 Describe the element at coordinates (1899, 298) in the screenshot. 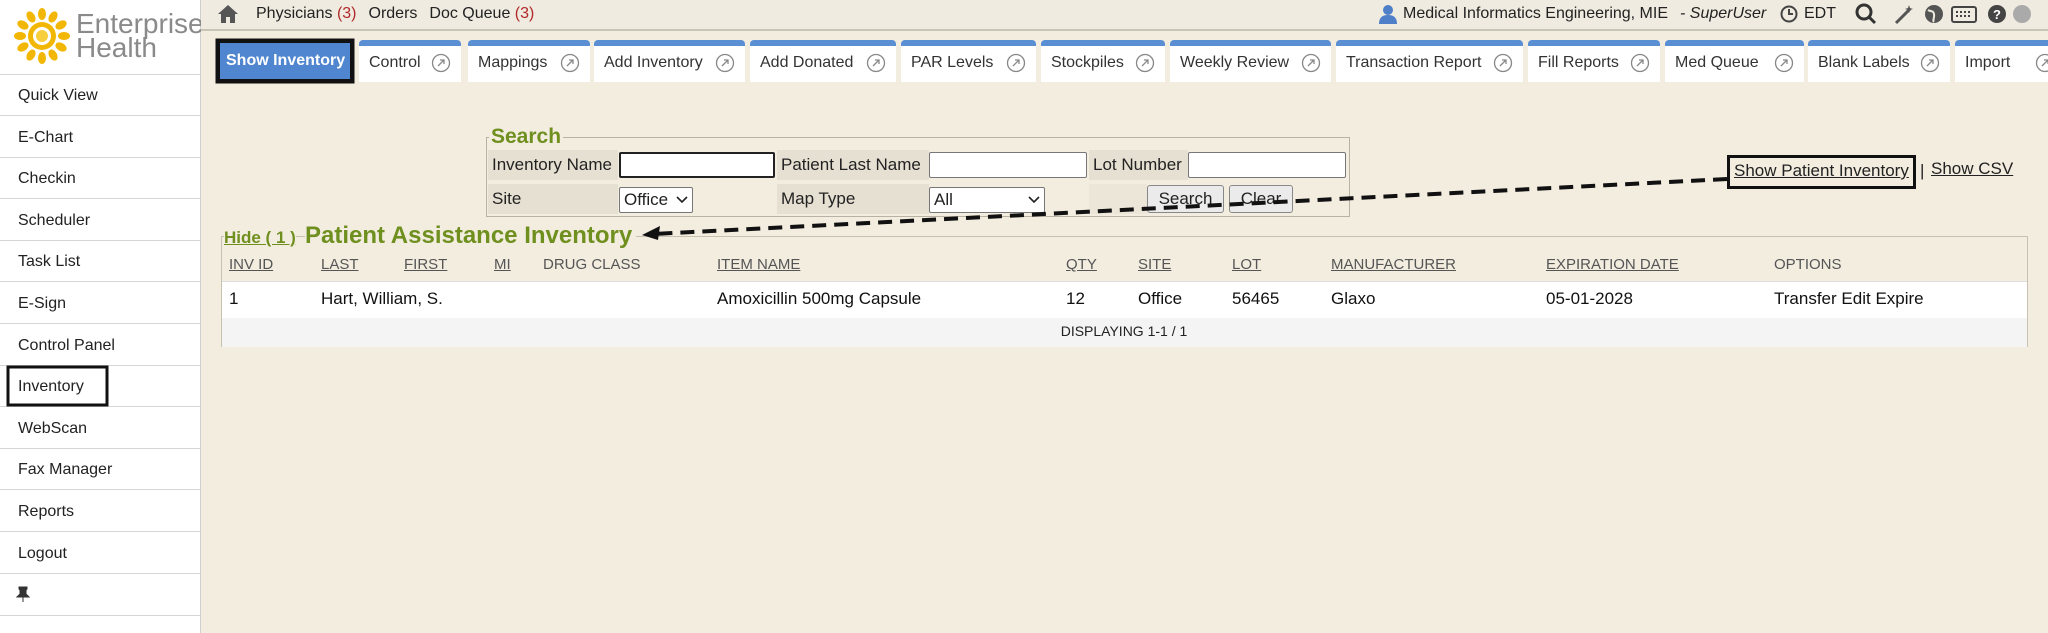

I see `option-link: Expire` at that location.